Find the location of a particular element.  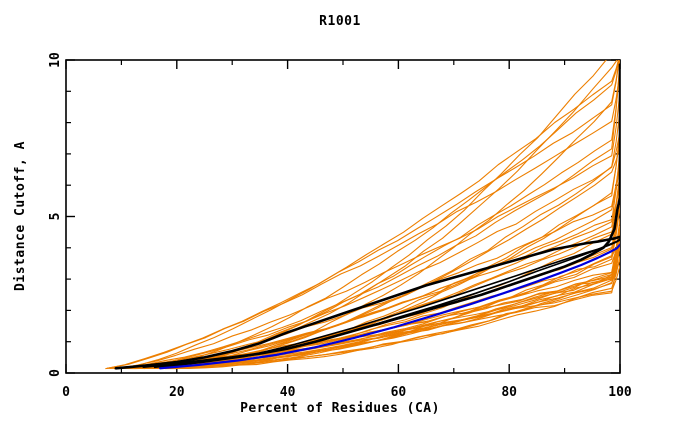

x-tick-label: 100 is located at coordinates (620, 392).